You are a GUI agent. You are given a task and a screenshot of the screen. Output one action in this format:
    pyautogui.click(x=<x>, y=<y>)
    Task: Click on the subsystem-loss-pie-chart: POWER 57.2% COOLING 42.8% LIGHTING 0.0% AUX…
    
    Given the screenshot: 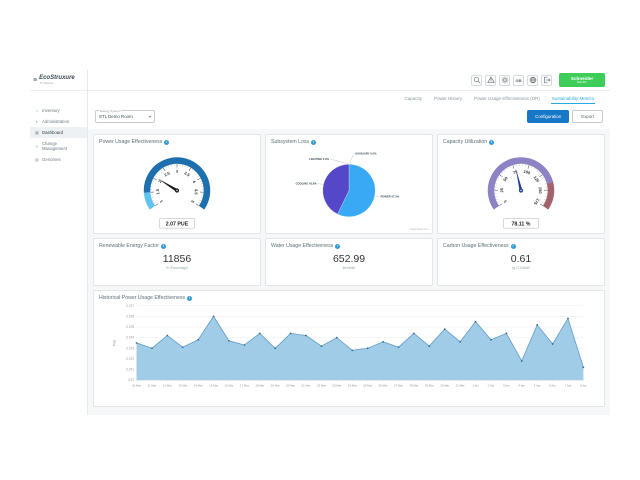 What is the action you would take?
    pyautogui.click(x=348, y=184)
    